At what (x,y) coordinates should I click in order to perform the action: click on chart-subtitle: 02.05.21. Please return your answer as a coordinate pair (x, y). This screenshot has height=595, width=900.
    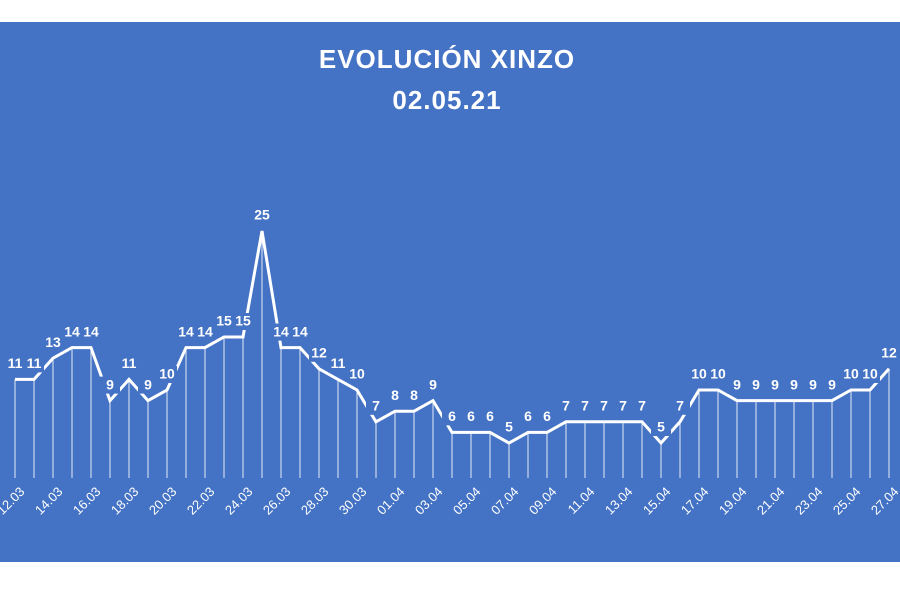
    Looking at the image, I should click on (446, 100).